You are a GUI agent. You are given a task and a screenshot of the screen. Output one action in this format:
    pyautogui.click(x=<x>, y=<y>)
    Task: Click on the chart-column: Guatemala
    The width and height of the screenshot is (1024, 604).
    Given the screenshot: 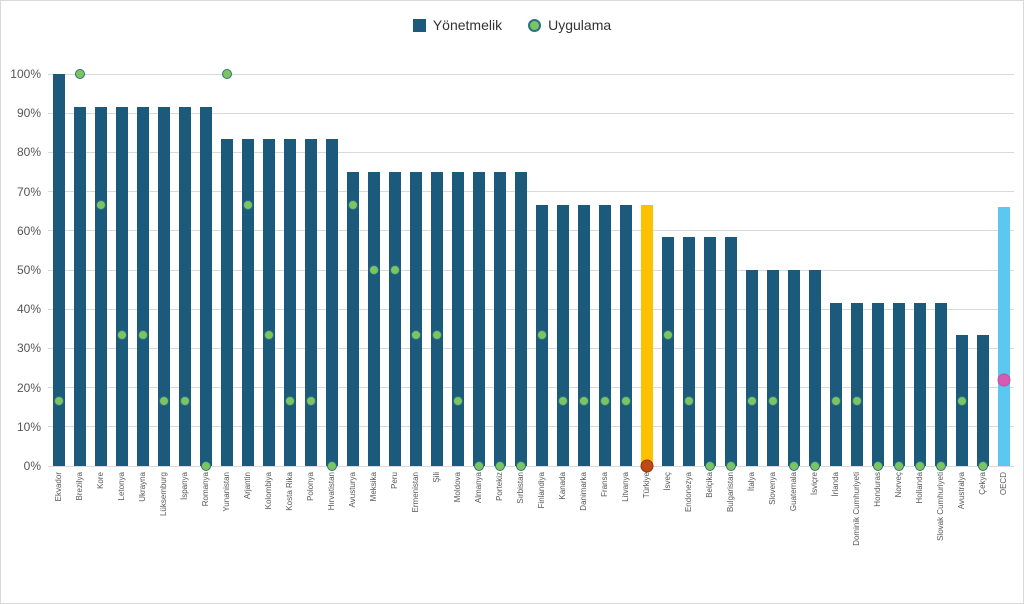 What is the action you would take?
    pyautogui.click(x=793, y=292)
    